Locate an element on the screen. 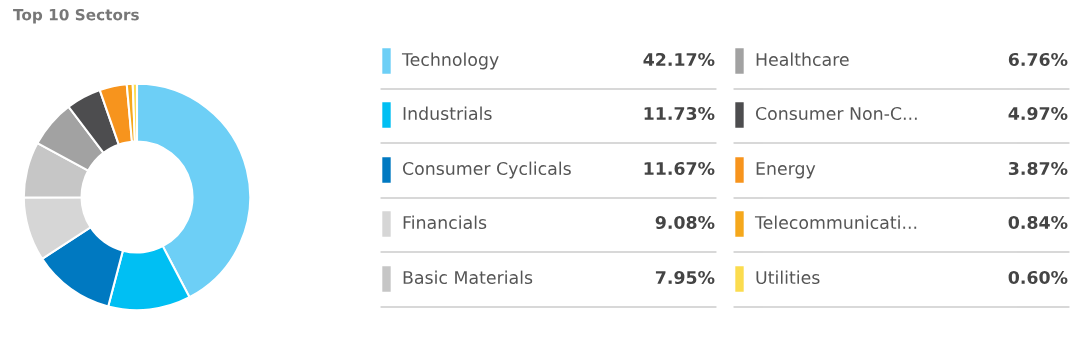  legend-label: Healthcare is located at coordinates (802, 59).